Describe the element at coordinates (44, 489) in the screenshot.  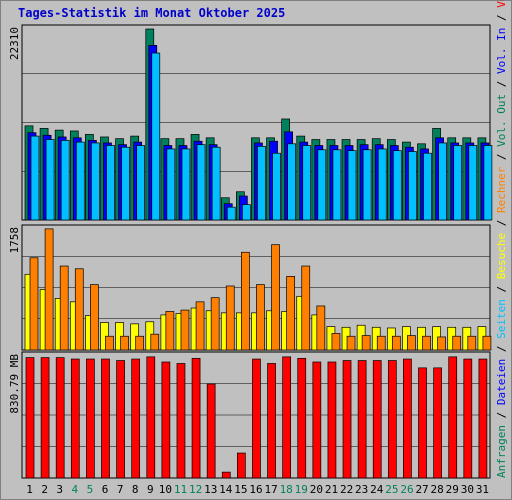
I see `x-tick-label: 2` at that location.